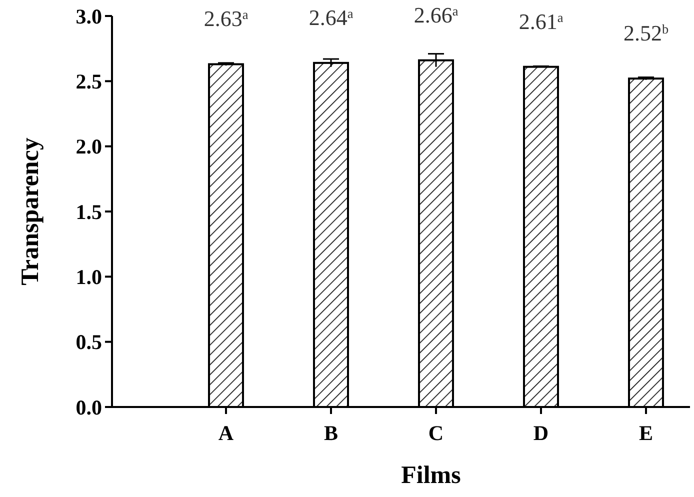  Describe the element at coordinates (226, 19) in the screenshot. I see `data-label: 2.63$^{a}$` at that location.